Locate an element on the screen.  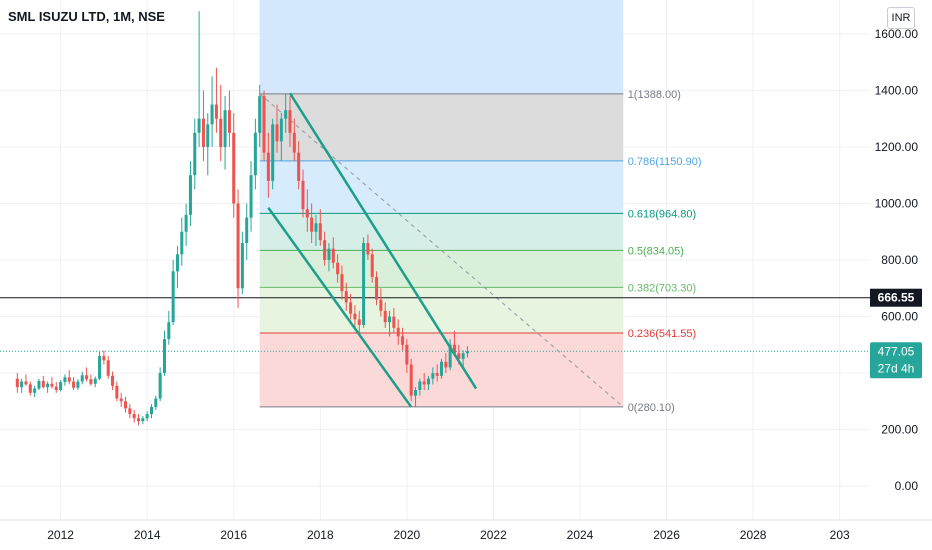
fib-level-label-3: 0.5(834.05) is located at coordinates (656, 251).